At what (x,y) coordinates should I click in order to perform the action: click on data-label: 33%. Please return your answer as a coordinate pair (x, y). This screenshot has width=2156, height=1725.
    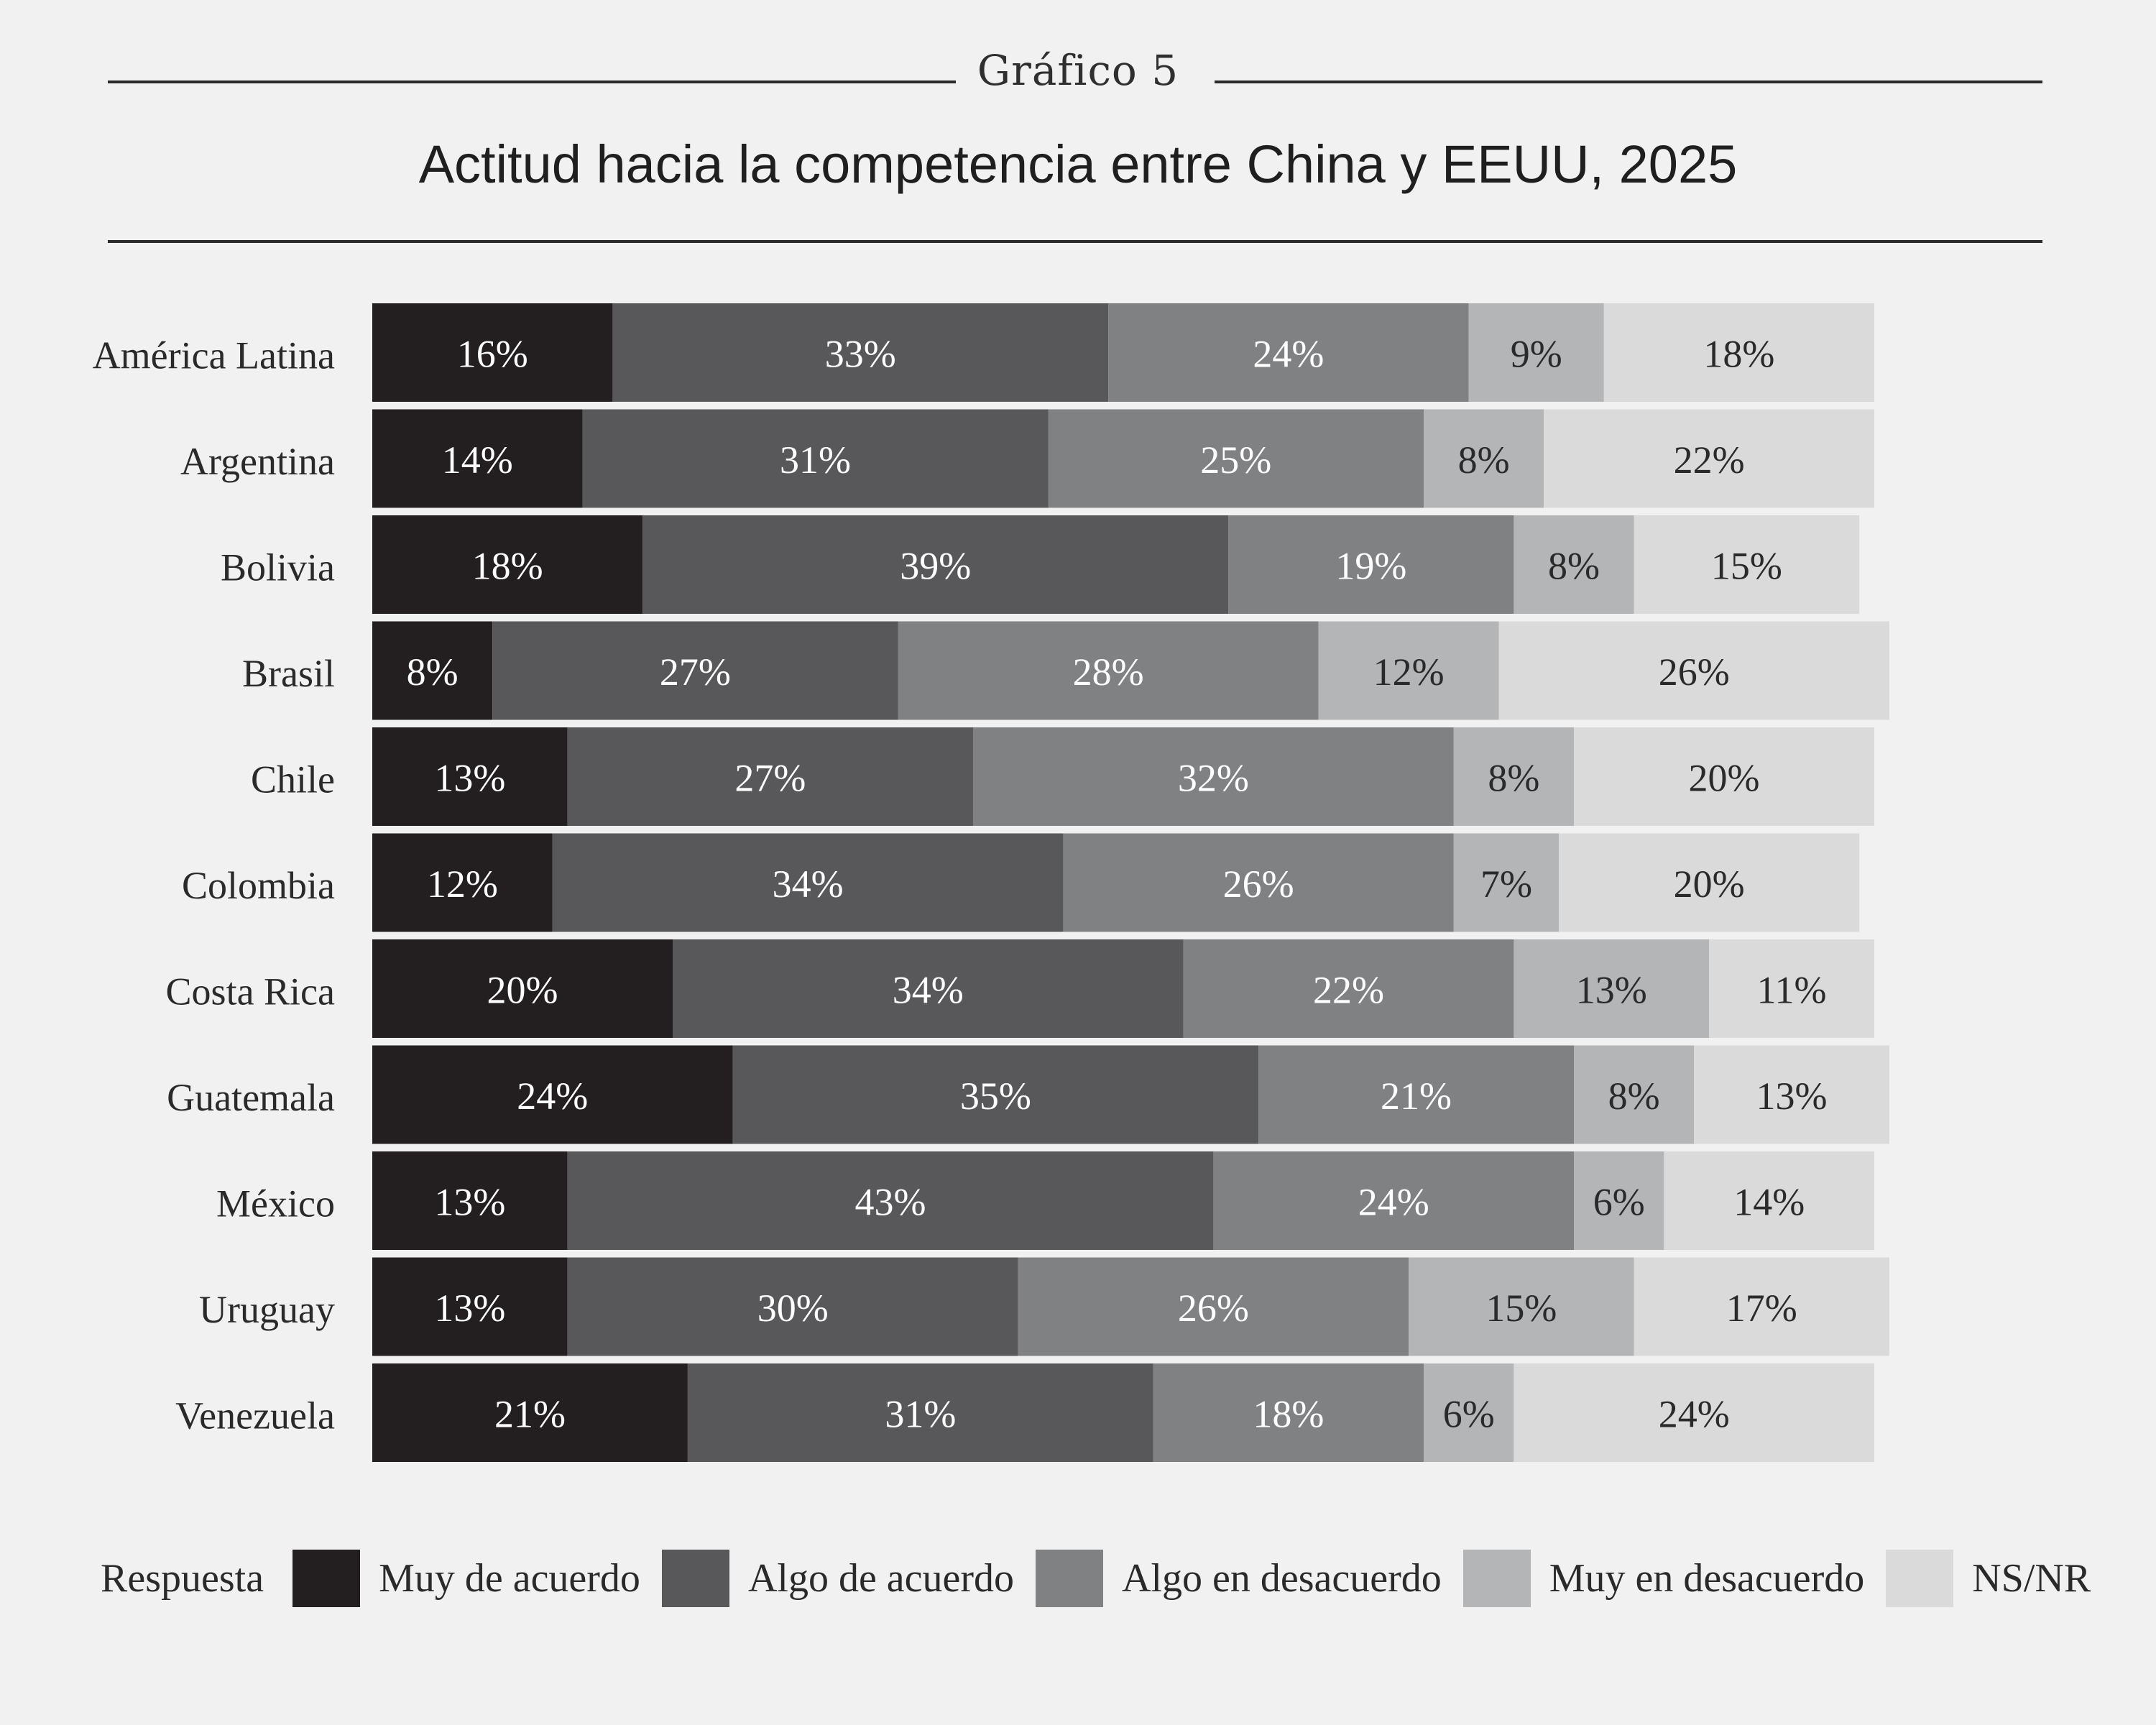
    Looking at the image, I should click on (861, 354).